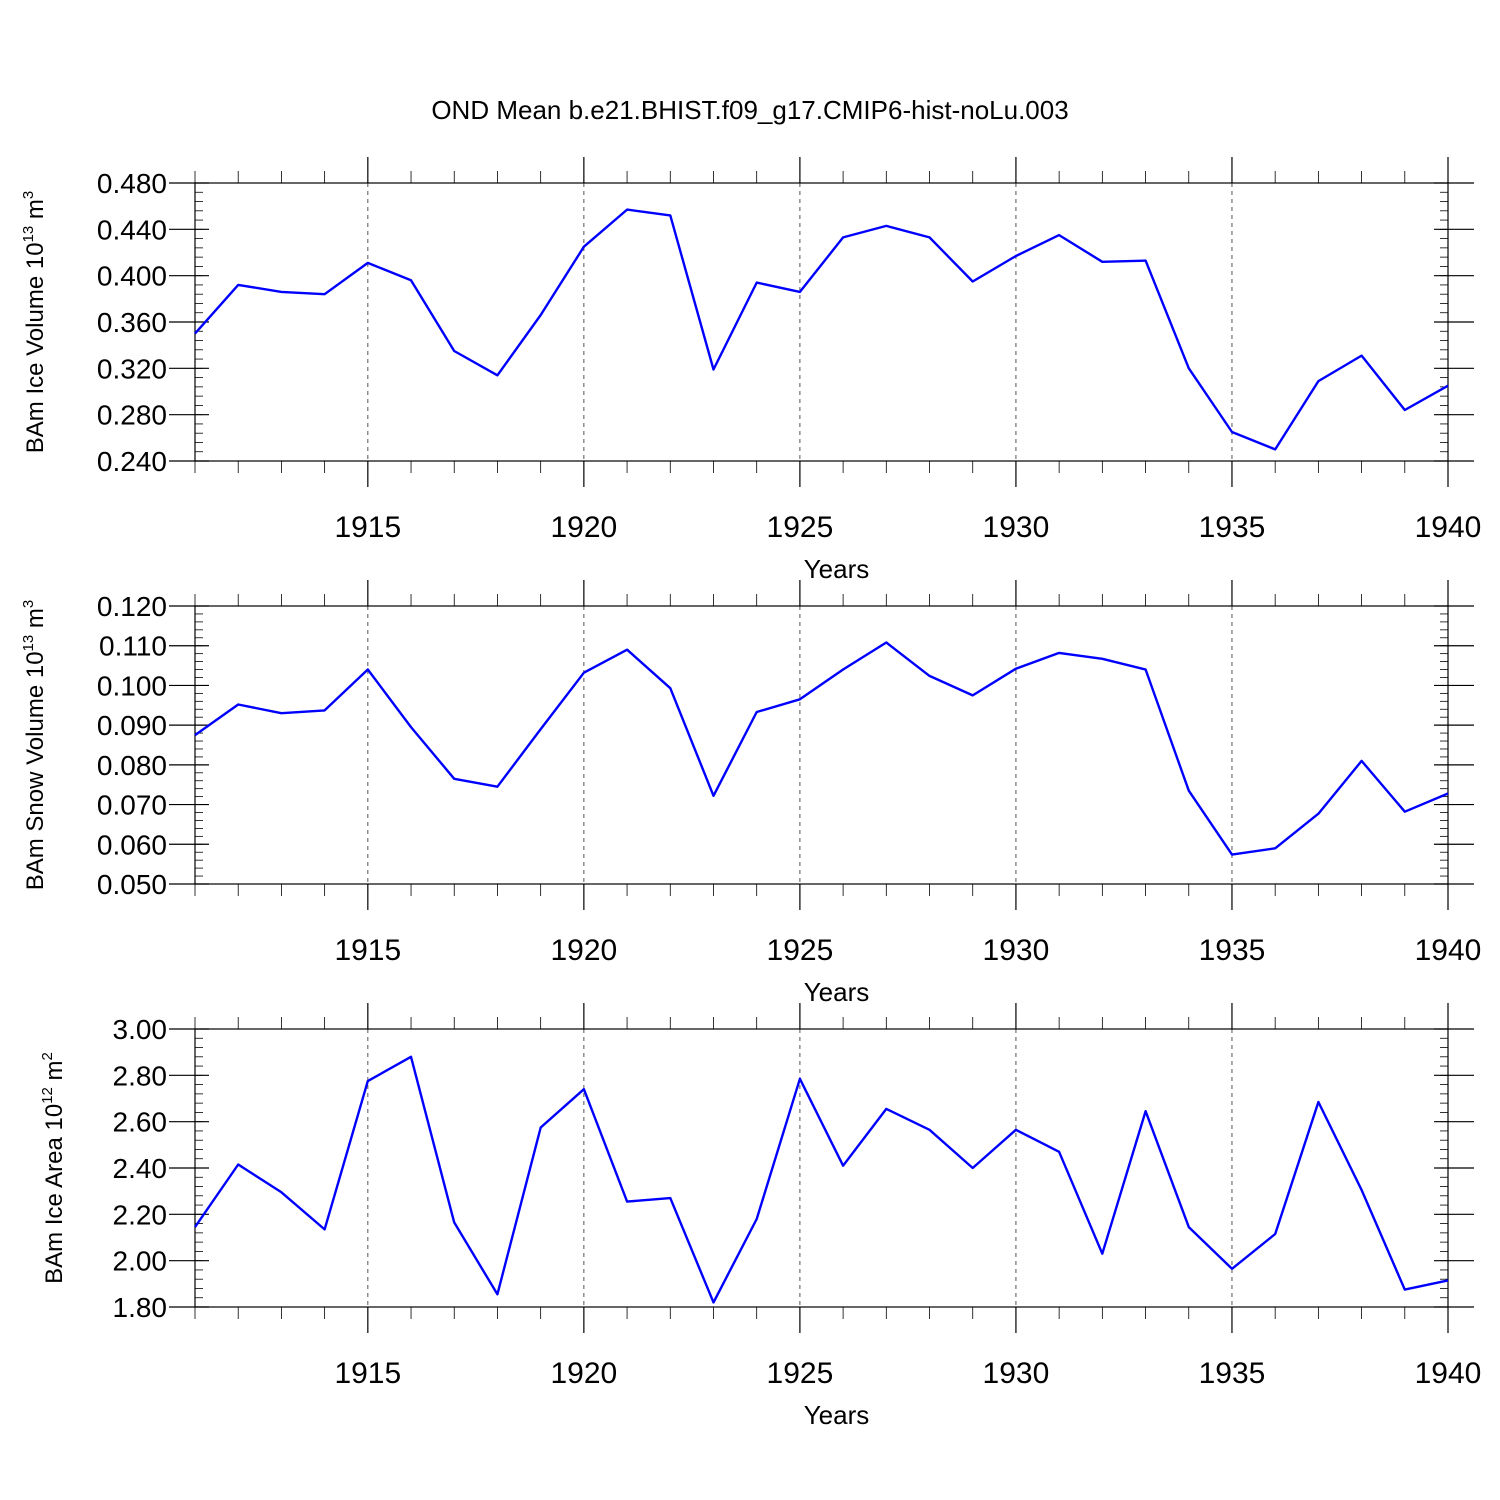 Image resolution: width=1500 pixels, height=1500 pixels. Describe the element at coordinates (140, 1029) in the screenshot. I see `y-tick-label: 3.00` at that location.